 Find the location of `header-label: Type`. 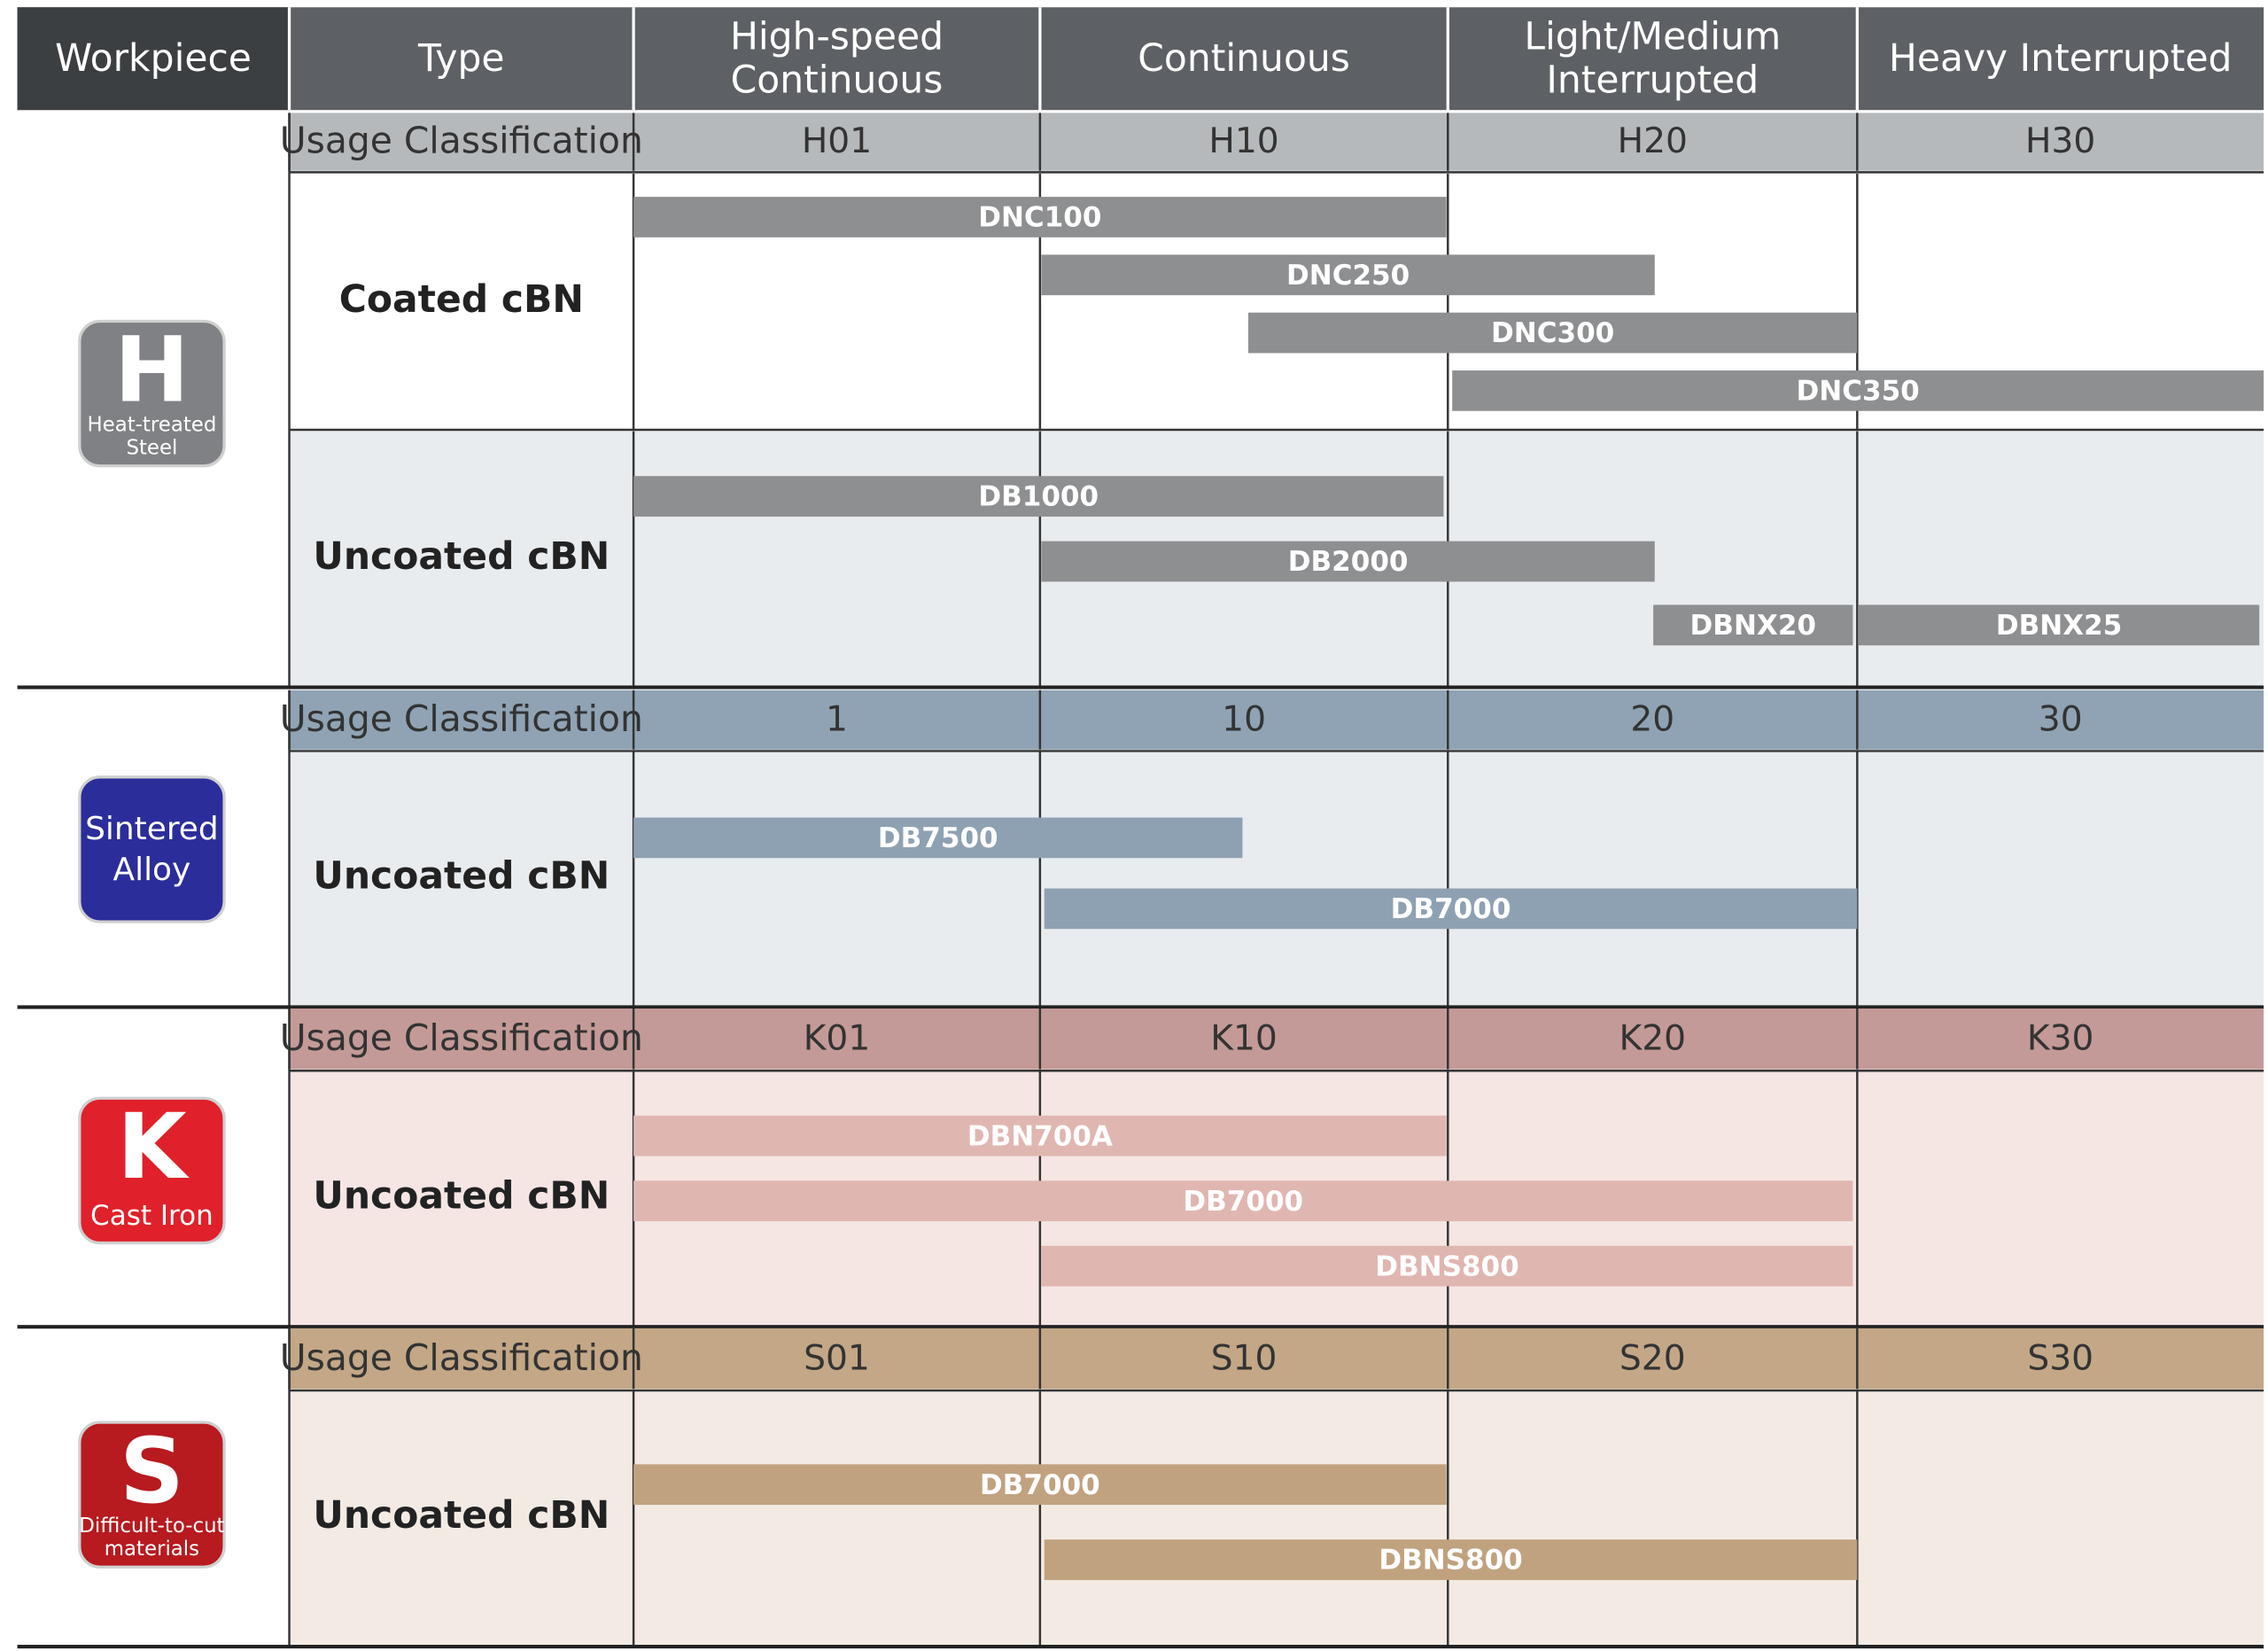

header-label: Type is located at coordinates (461, 59).